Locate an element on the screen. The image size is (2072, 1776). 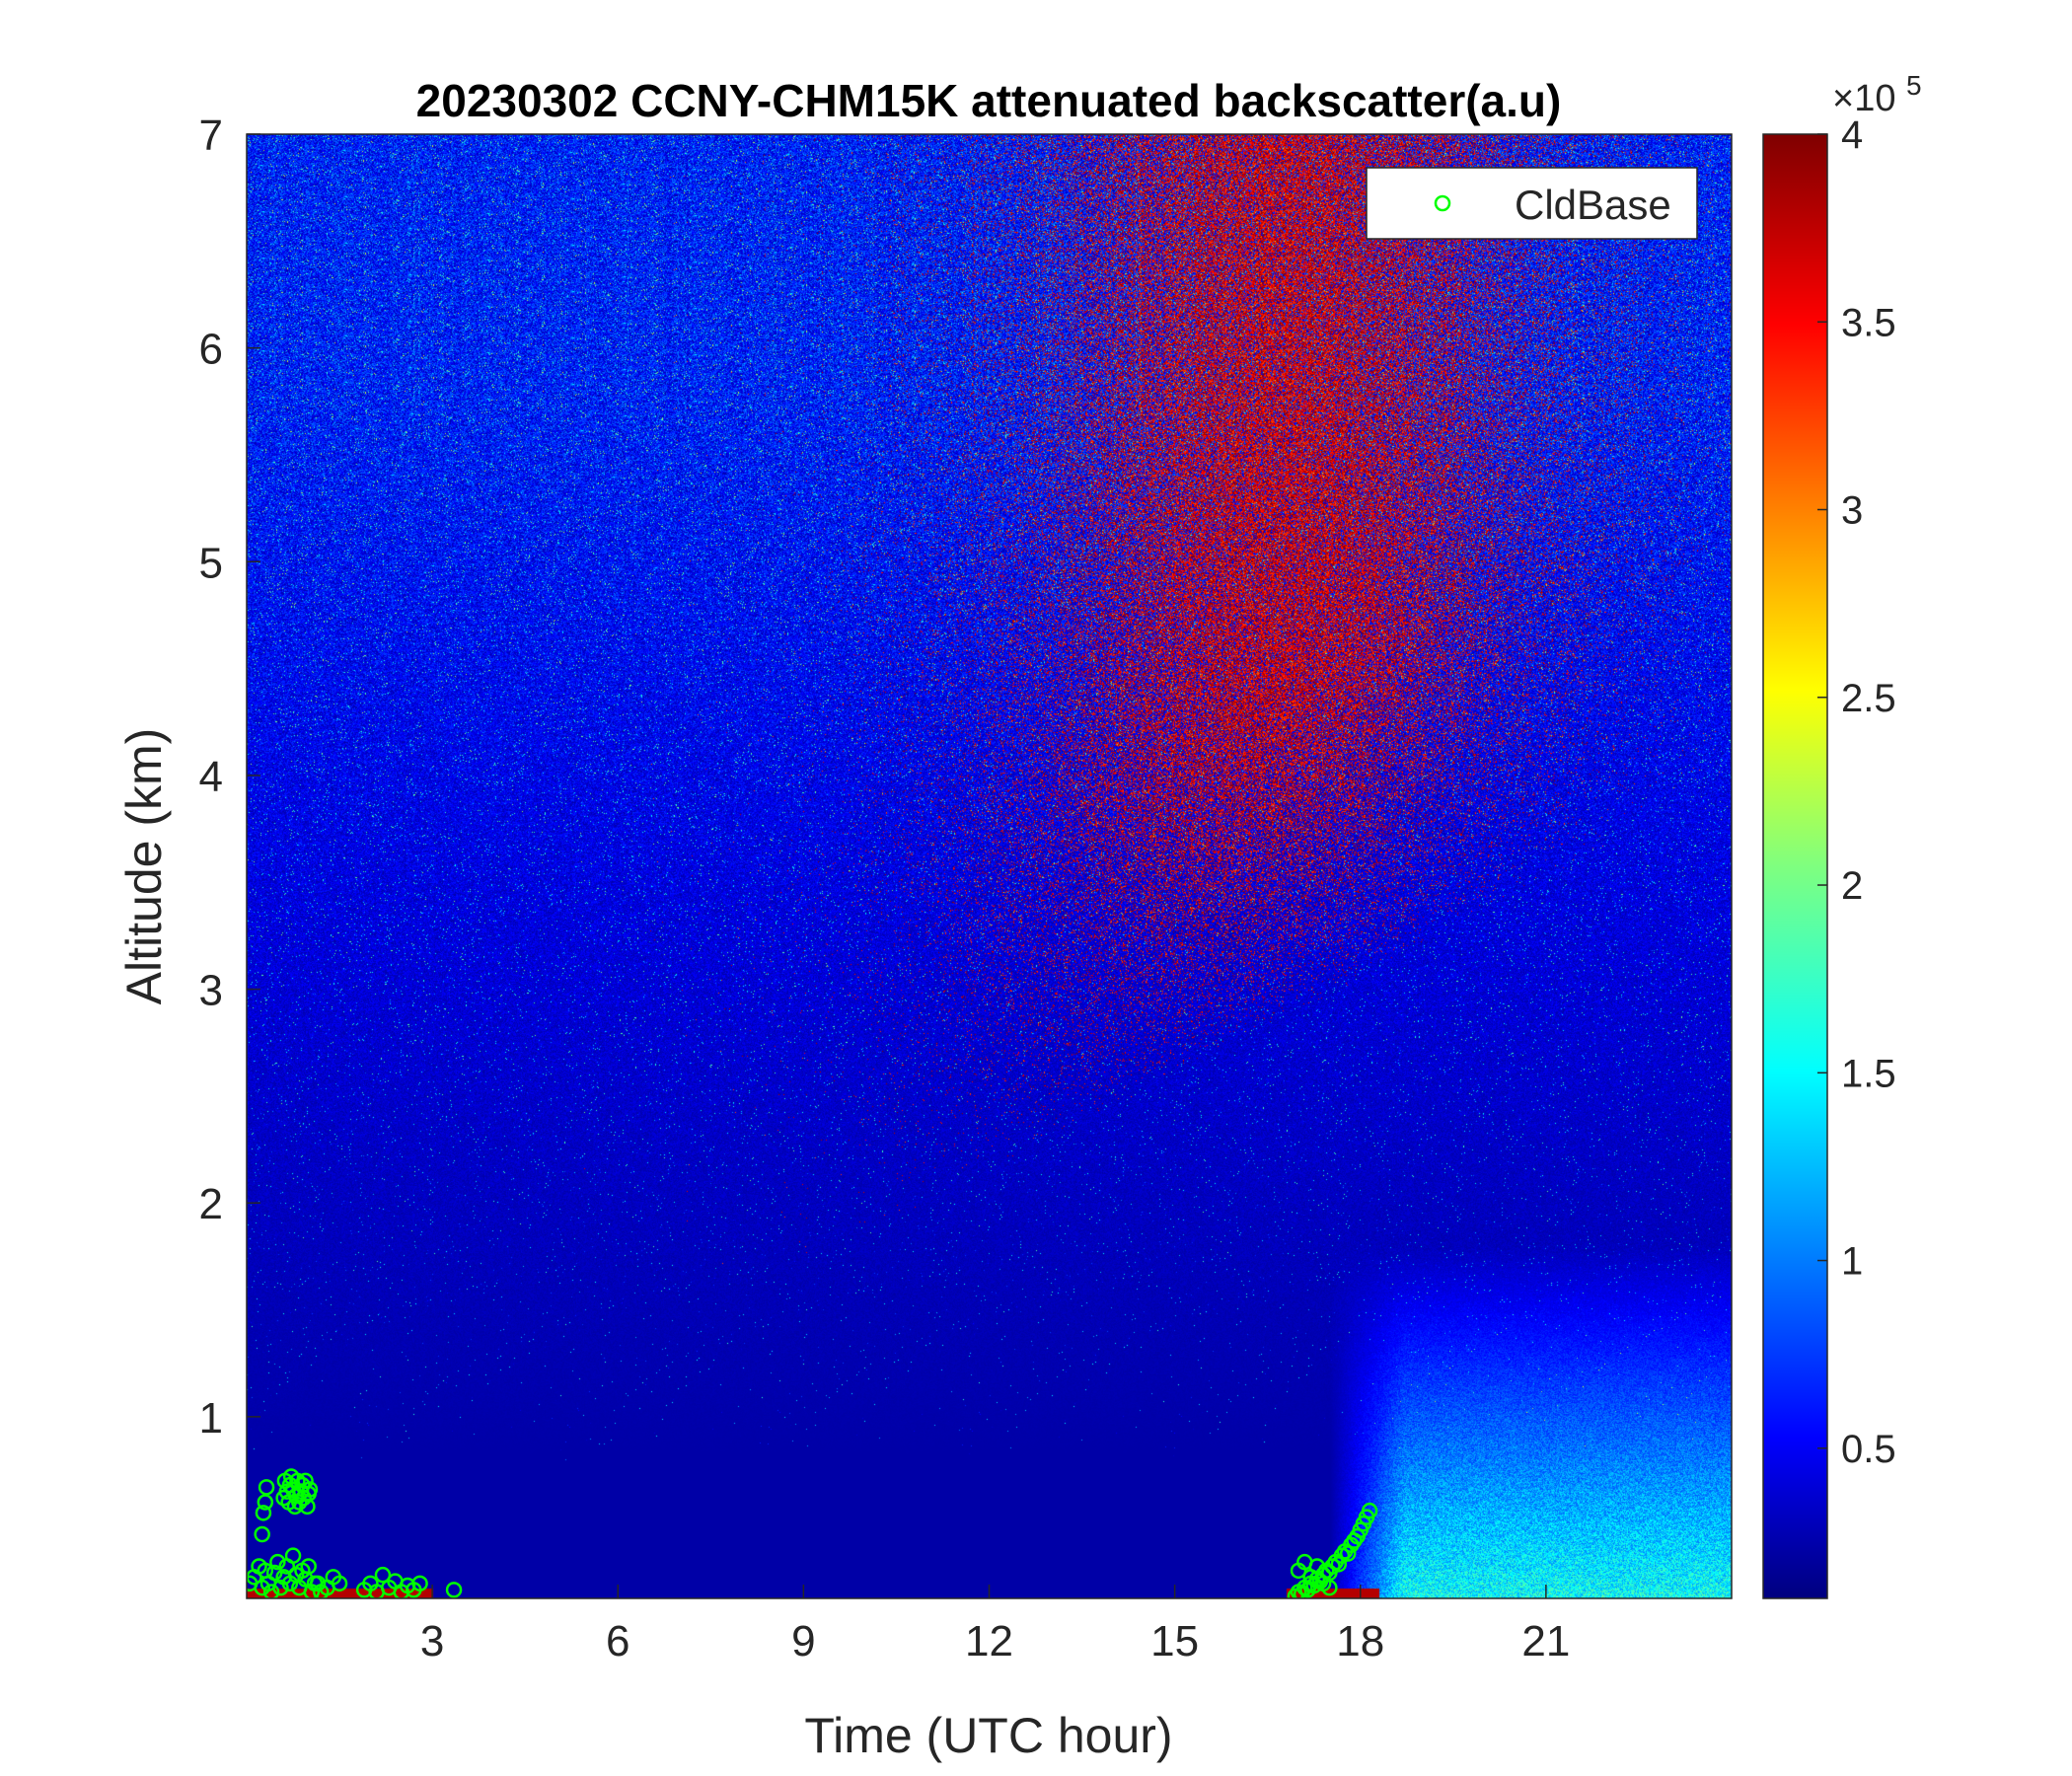
colorbar-exponent: 5 is located at coordinates (1914, 86).